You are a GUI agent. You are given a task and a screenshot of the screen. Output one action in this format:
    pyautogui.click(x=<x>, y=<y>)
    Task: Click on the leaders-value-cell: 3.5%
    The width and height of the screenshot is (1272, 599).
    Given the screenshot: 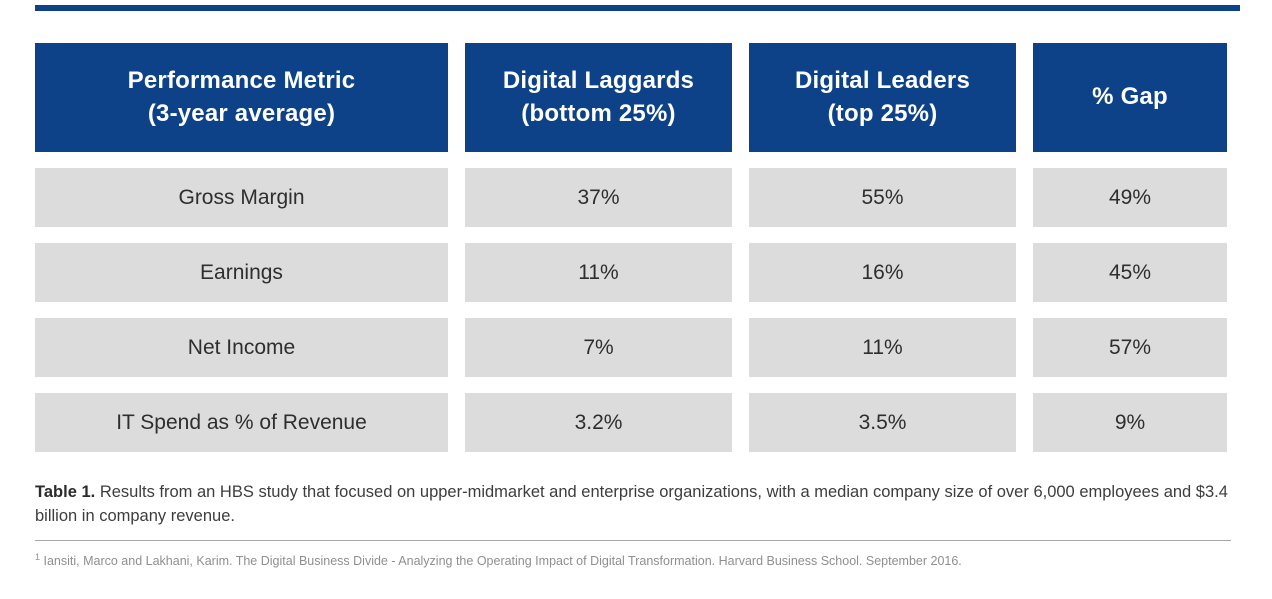 What is the action you would take?
    pyautogui.click(x=882, y=422)
    